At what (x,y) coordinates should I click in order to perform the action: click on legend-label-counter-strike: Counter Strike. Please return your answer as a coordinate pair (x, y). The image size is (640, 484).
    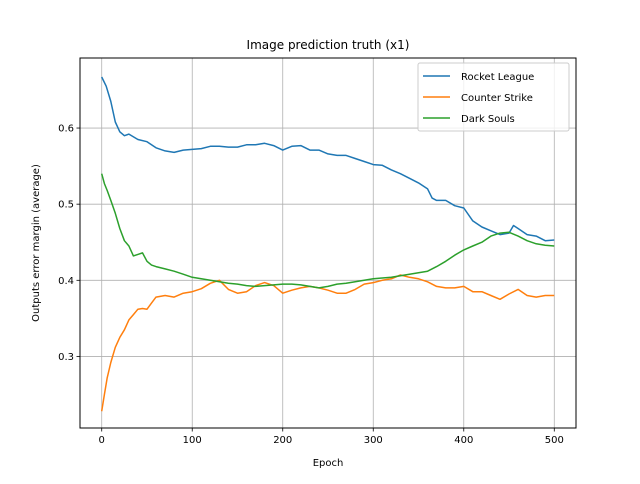
    Looking at the image, I should click on (497, 98).